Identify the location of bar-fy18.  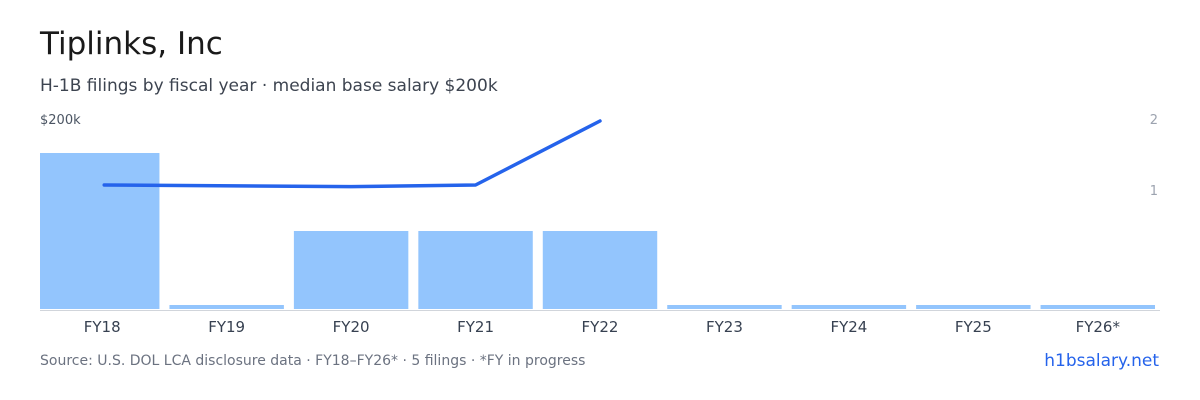
(100, 231).